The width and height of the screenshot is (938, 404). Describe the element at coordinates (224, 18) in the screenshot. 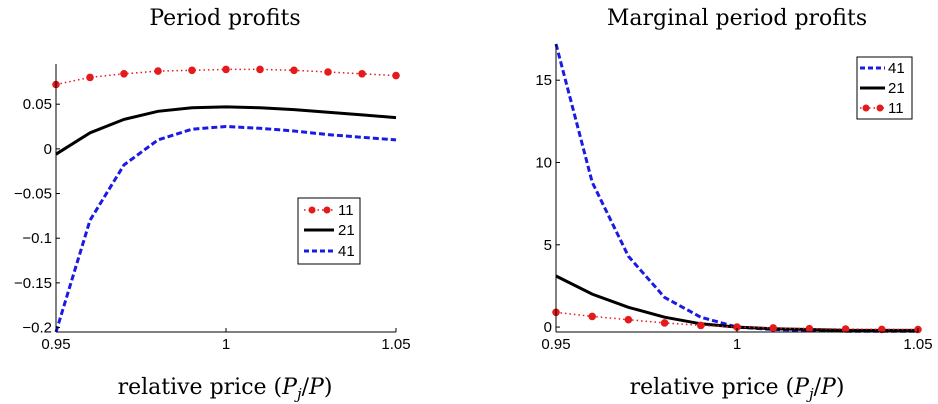

I see `chart-title: Period profits` at that location.